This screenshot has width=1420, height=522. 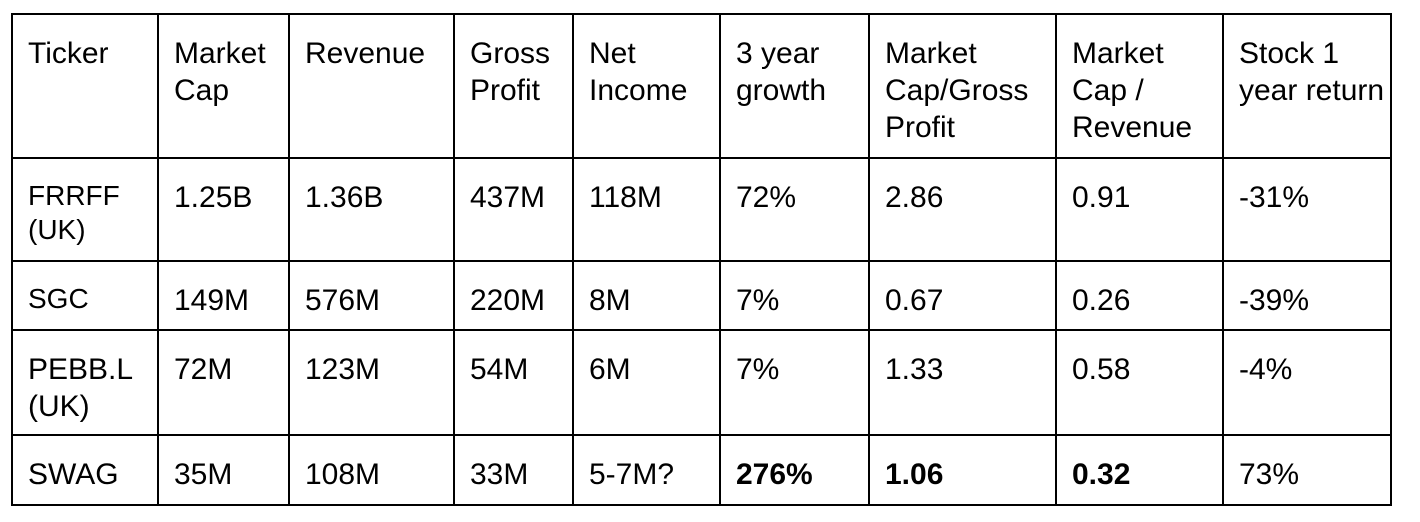 I want to click on gross-profit-cell: 33M, so click(x=513, y=470).